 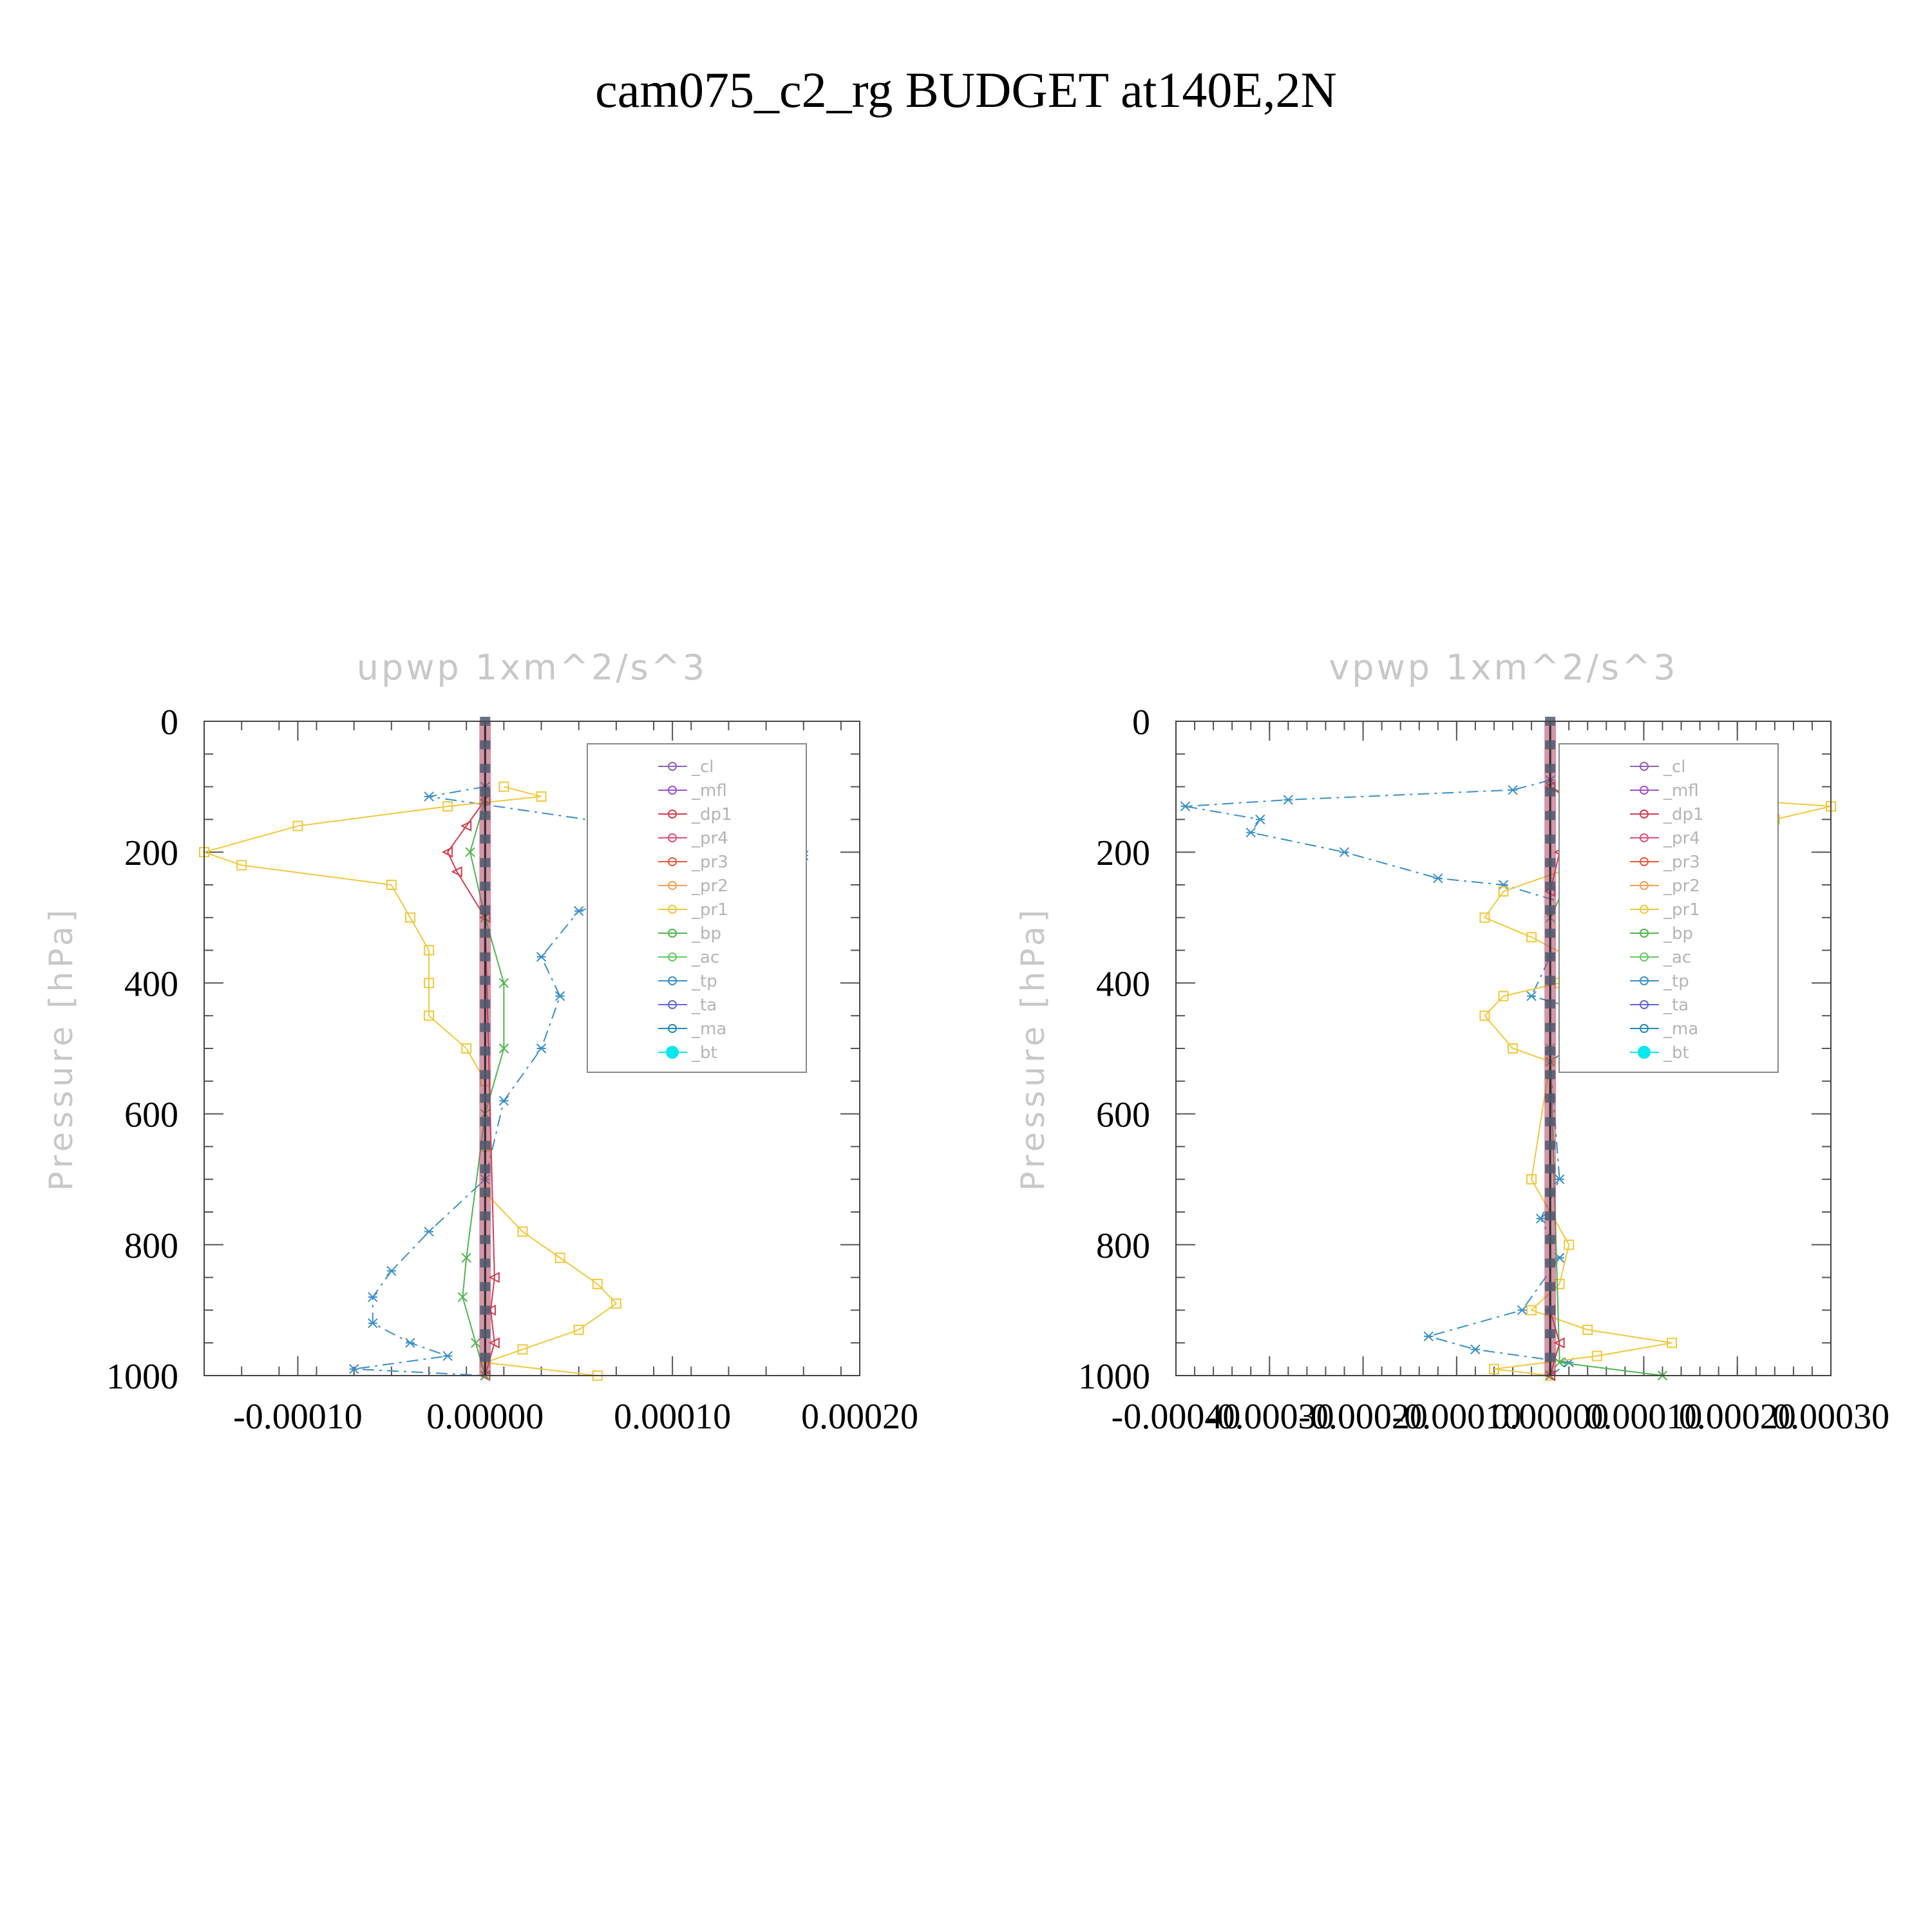 I want to click on legend-label: _pr2, so click(x=1682, y=886).